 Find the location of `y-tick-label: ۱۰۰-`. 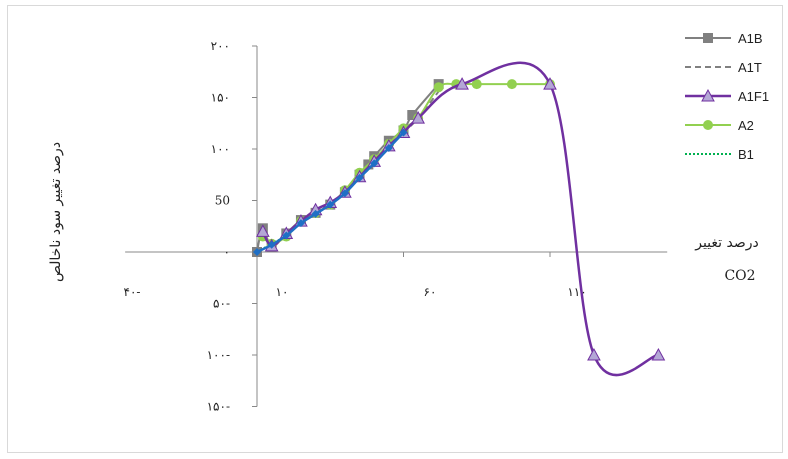

y-tick-label: ۱۰۰- is located at coordinates (218, 355).